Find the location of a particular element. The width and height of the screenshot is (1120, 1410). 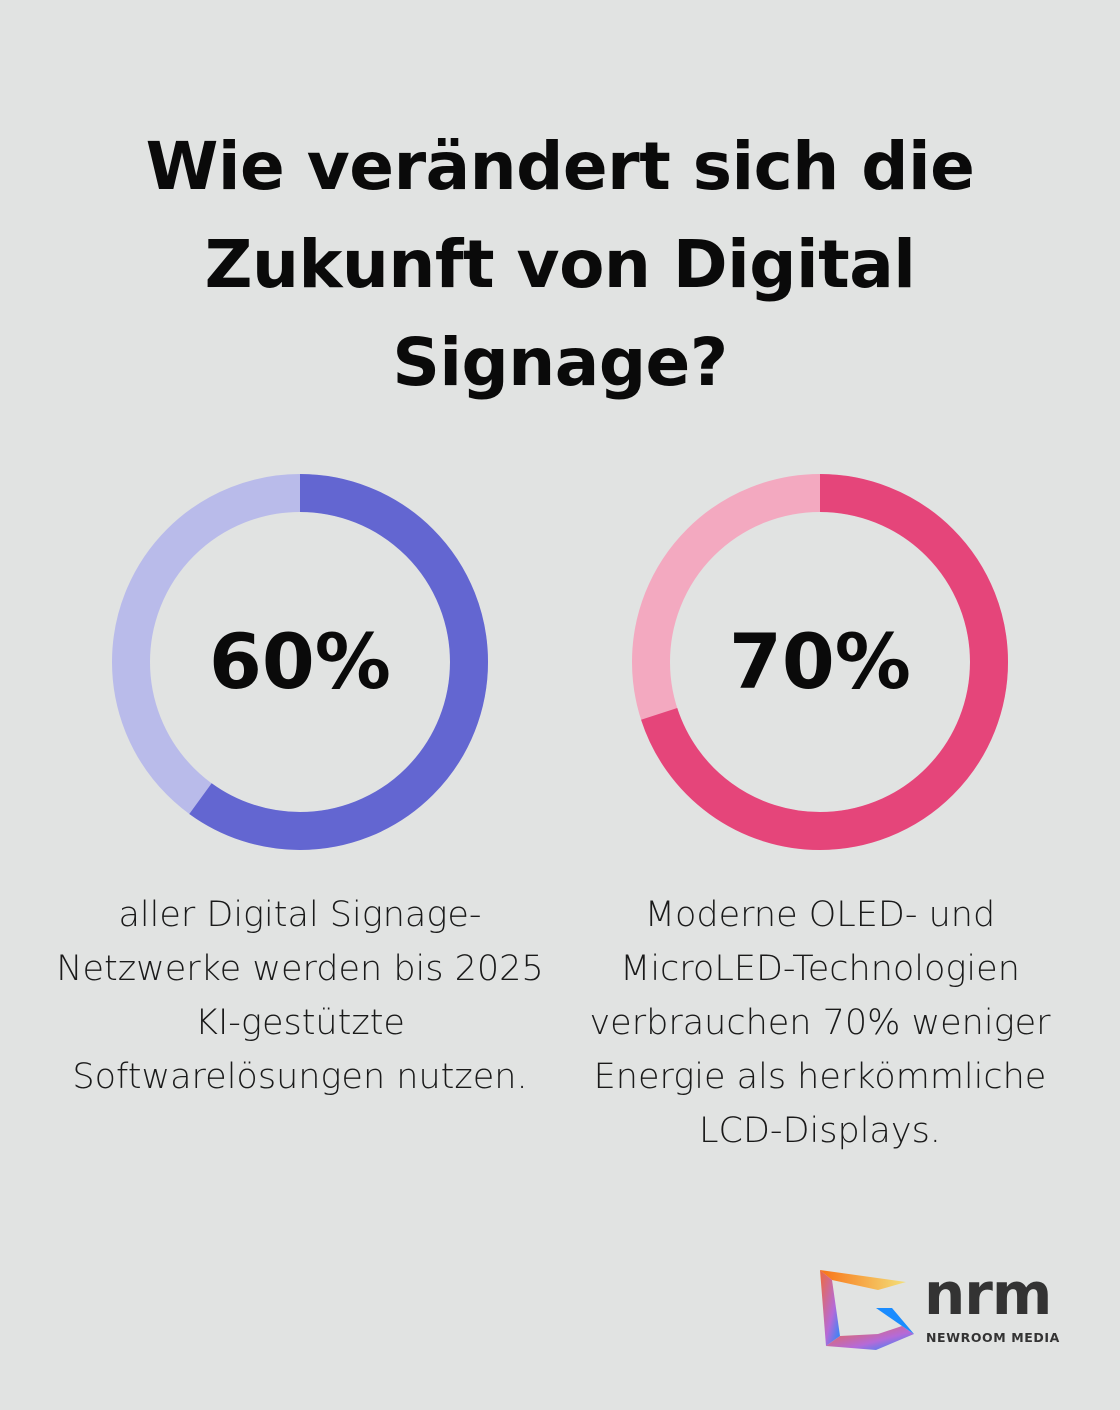

donut-percent-label: 60% is located at coordinates (300, 661).